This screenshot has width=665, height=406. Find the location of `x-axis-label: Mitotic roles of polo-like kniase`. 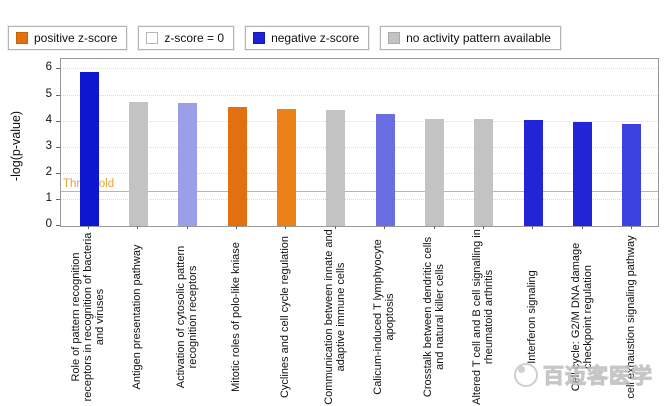

x-axis-label: Mitotic roles of polo-like kniase is located at coordinates (235, 317).